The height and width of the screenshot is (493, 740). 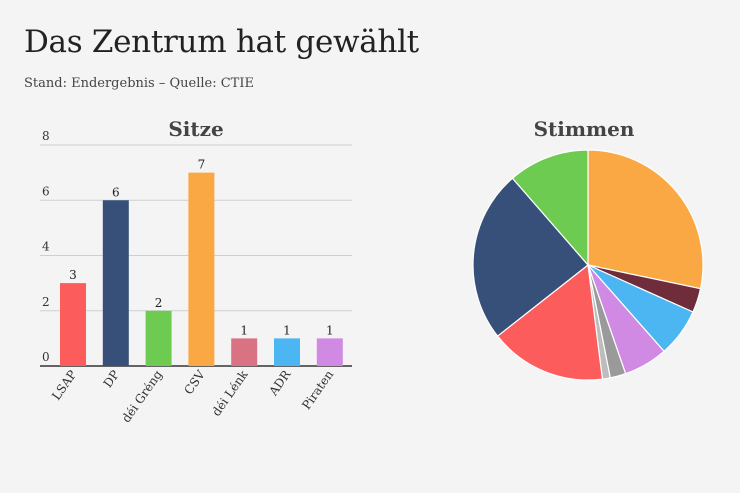 I want to click on x-tick-label: Piraten, so click(x=317, y=389).